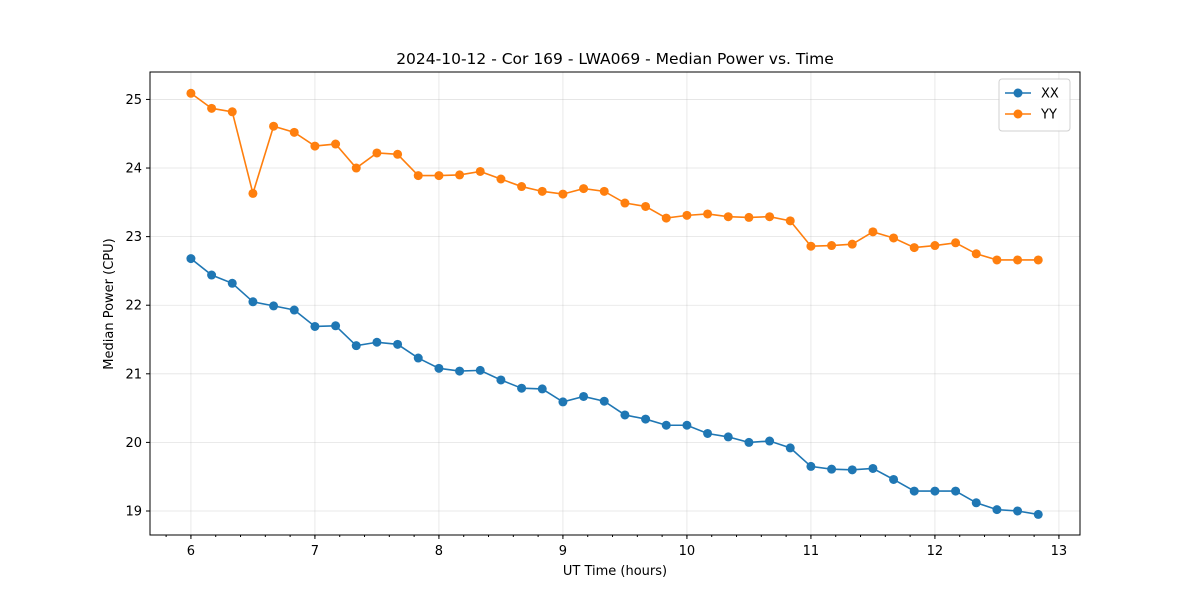 This screenshot has width=1200, height=600. Describe the element at coordinates (133, 511) in the screenshot. I see `y-tick-label: 19` at that location.